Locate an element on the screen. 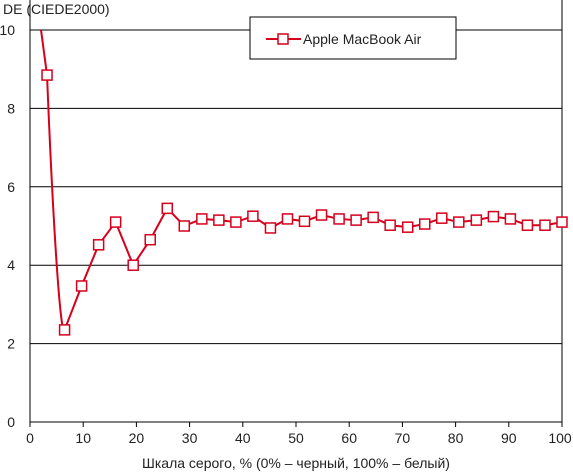 The height and width of the screenshot is (472, 573). y-tick-label: 4 is located at coordinates (11, 265).